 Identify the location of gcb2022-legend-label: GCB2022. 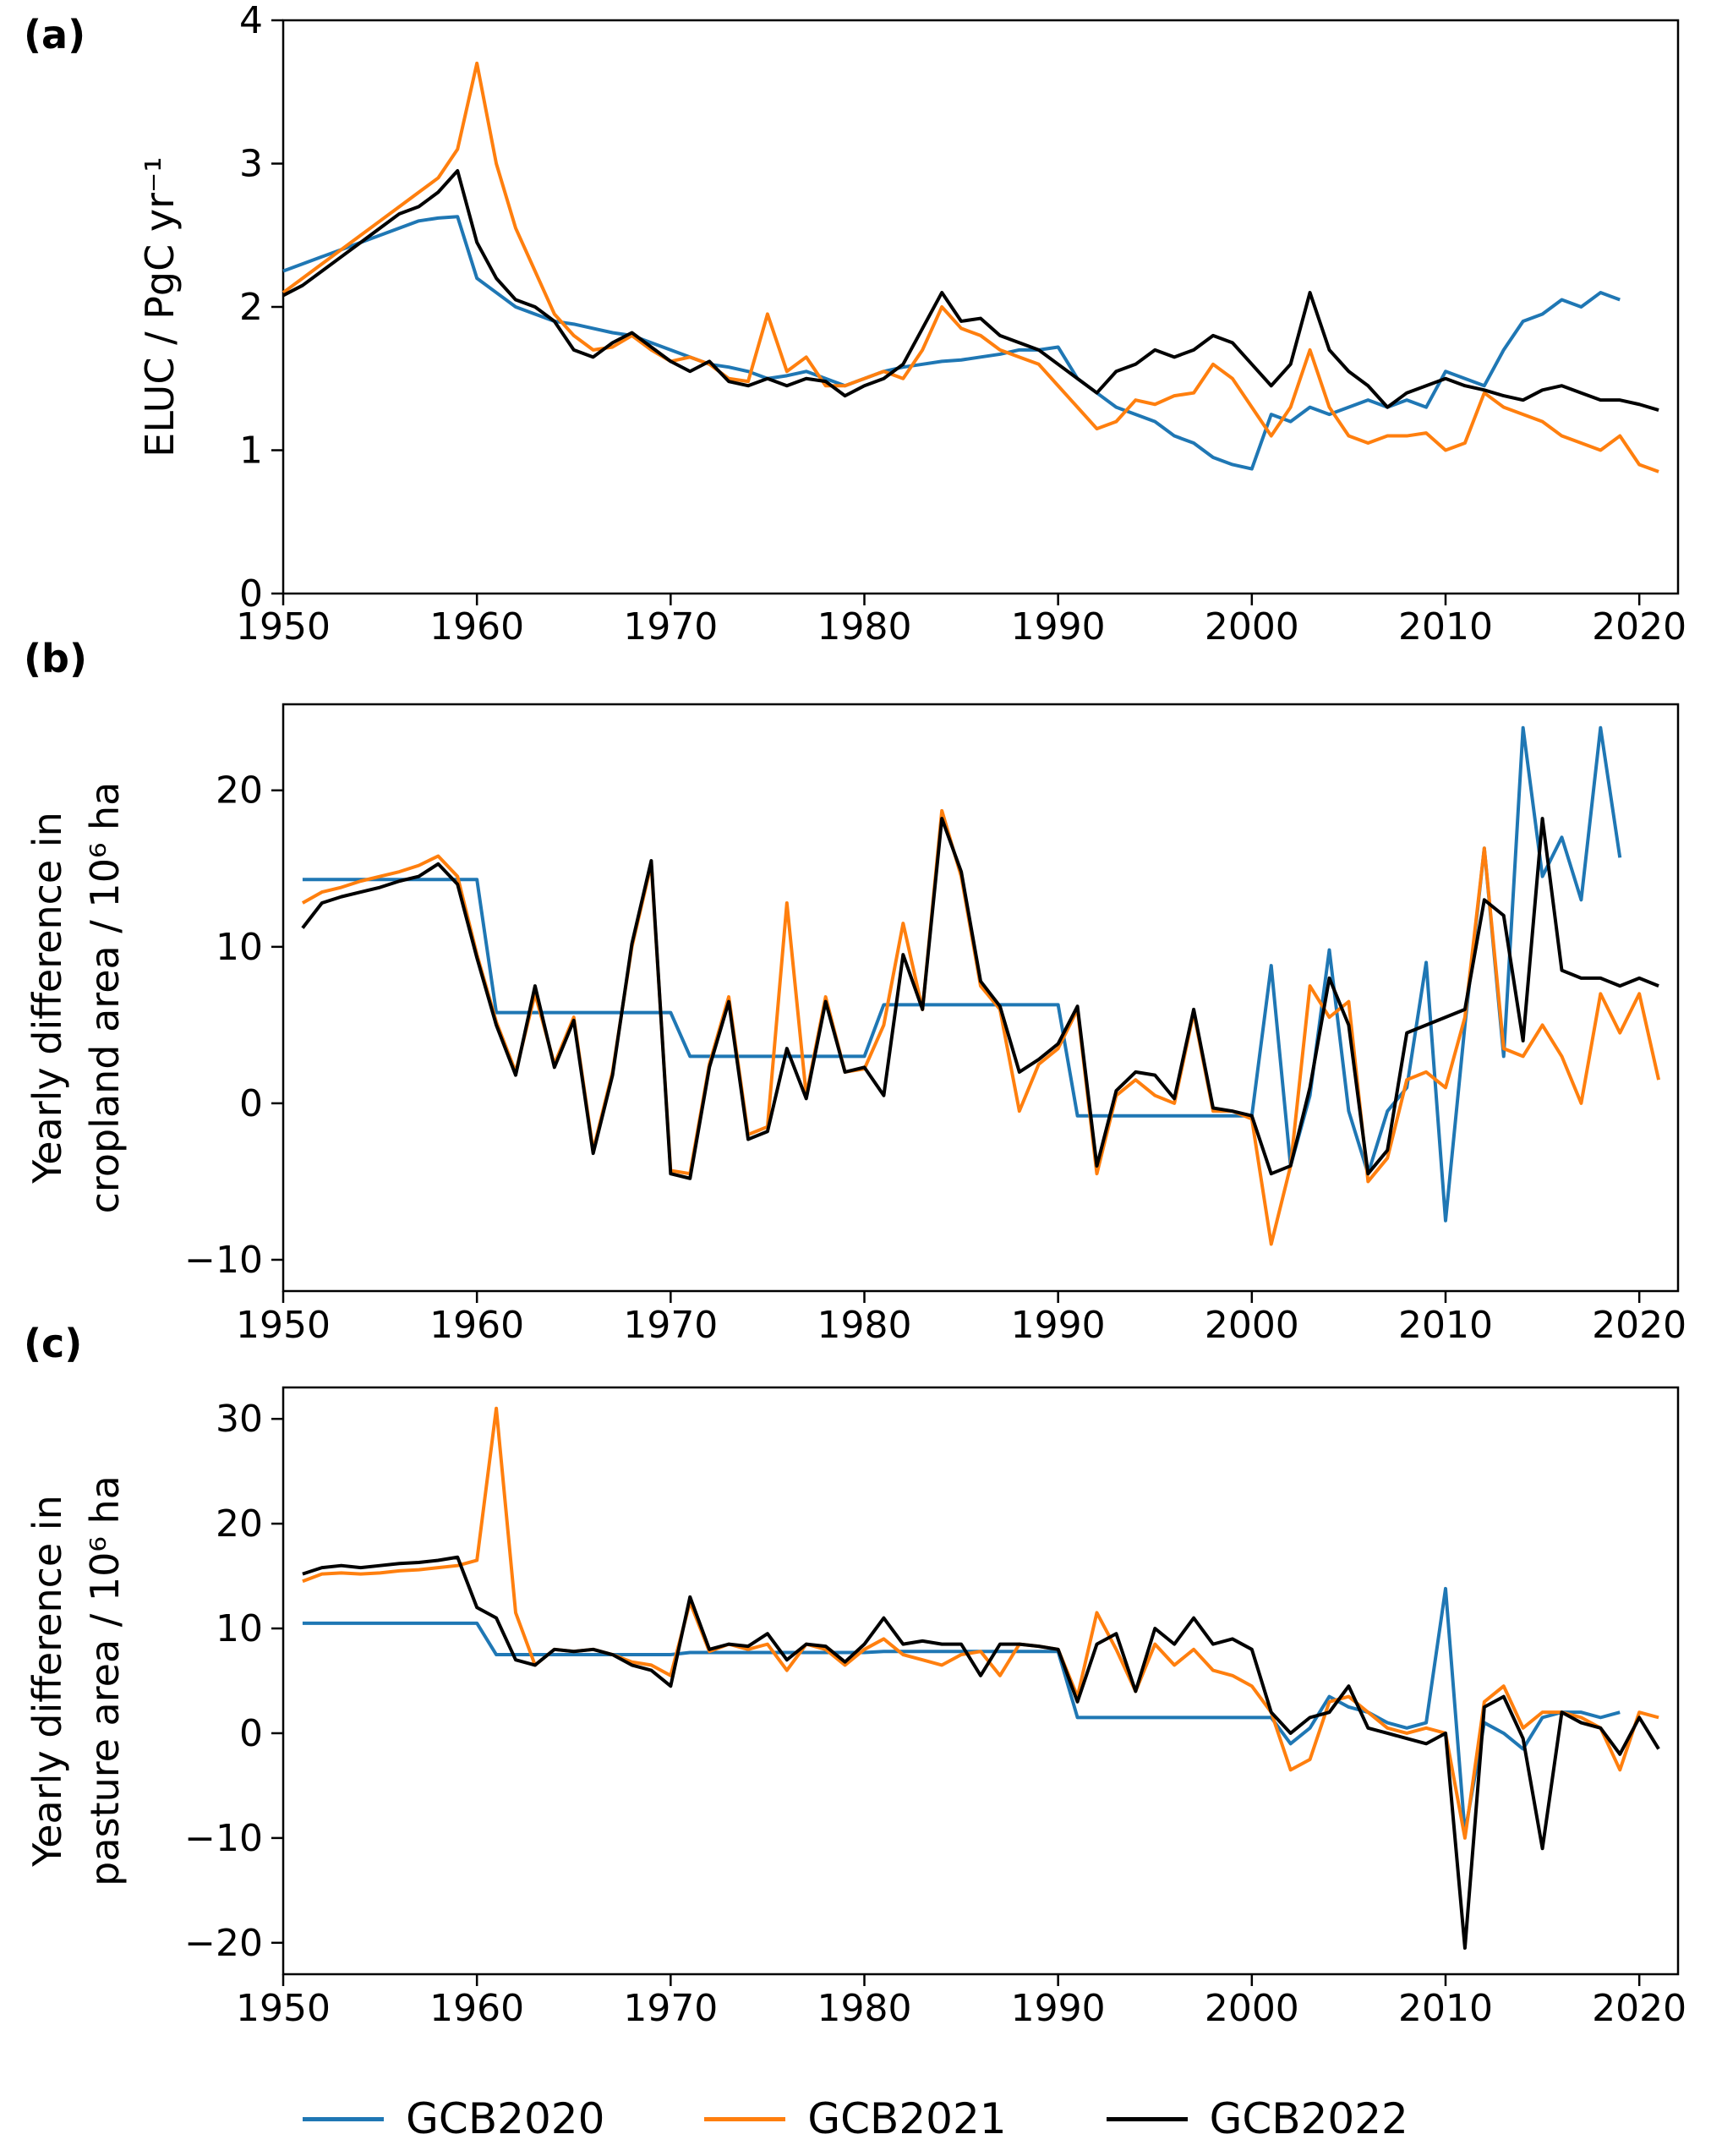
(1308, 2118).